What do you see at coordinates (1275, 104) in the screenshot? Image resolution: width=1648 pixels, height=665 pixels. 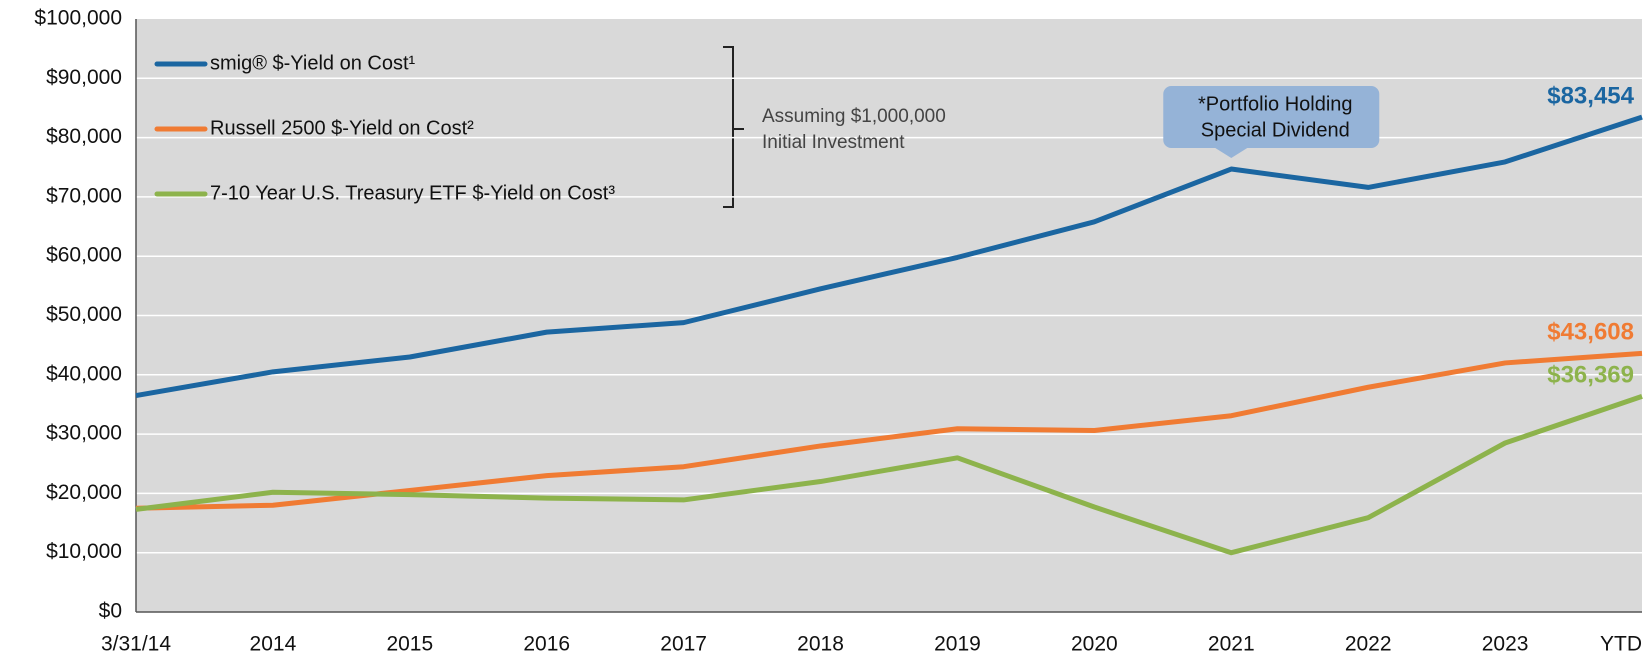 I see `callout-text: *Portfolio Holding` at bounding box center [1275, 104].